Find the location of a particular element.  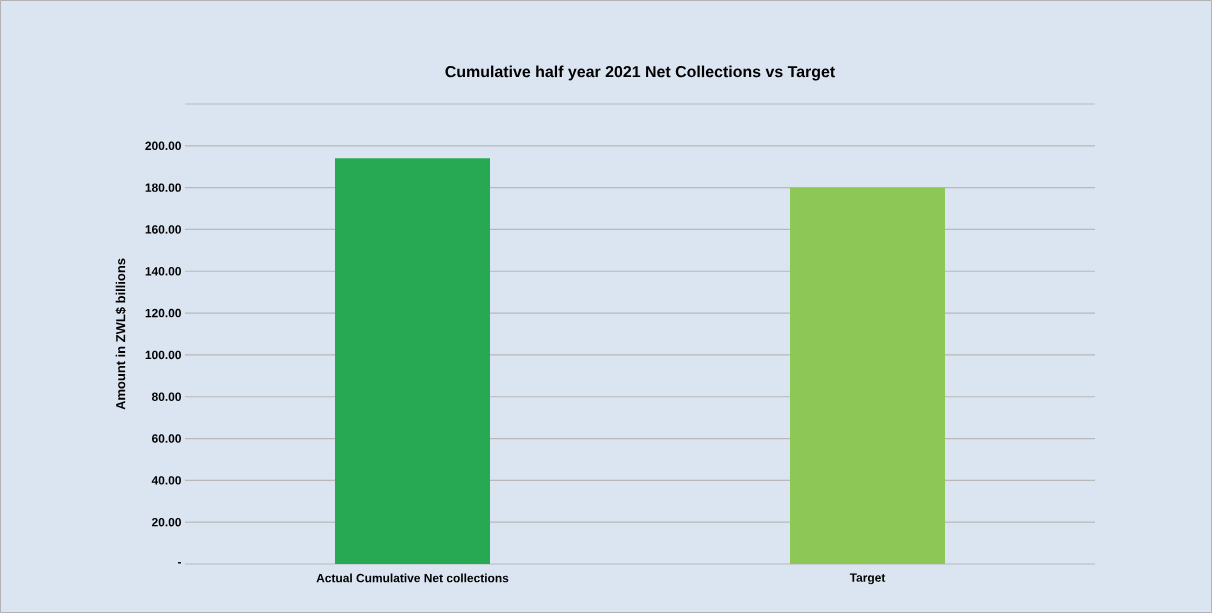

y-tick-label: 160.00 is located at coordinates (163, 229).